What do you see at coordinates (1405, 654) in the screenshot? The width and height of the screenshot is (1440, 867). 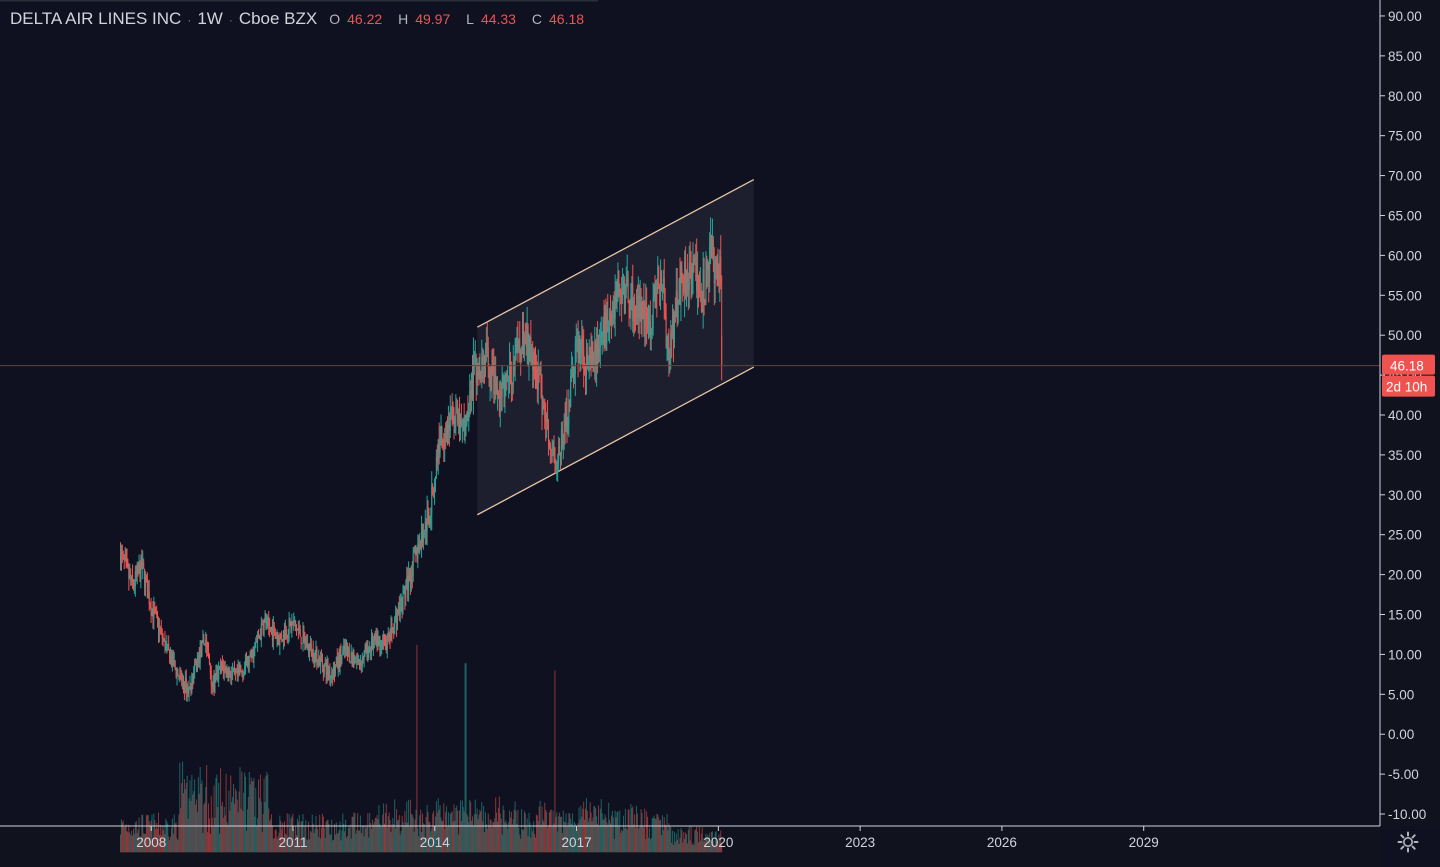 I see `price-tick-label: 10.00` at bounding box center [1405, 654].